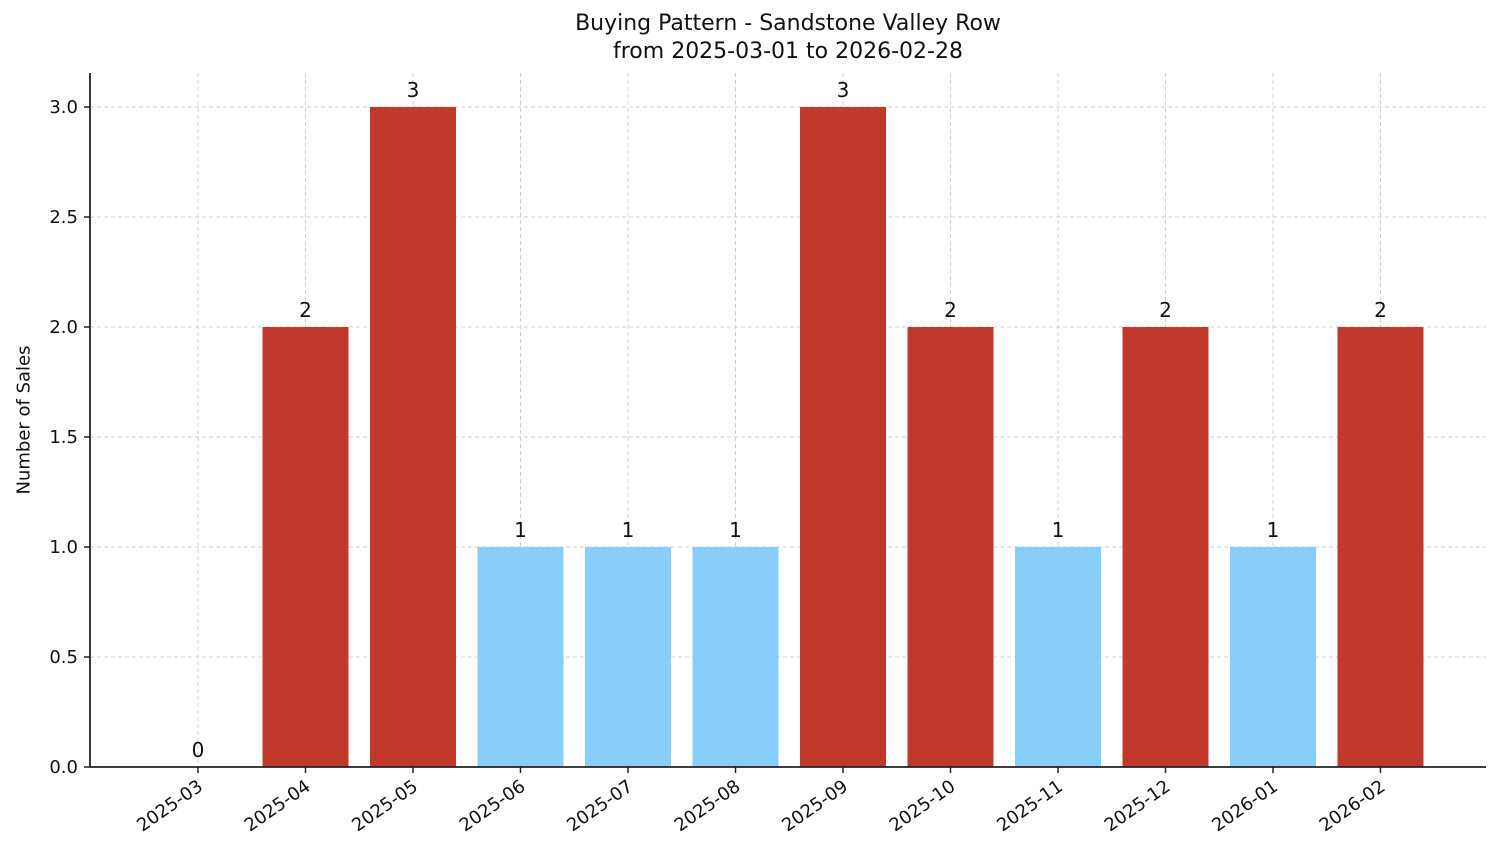 Image resolution: width=1501 pixels, height=863 pixels. What do you see at coordinates (63, 437) in the screenshot?
I see `y-tick-label: 1.5` at bounding box center [63, 437].